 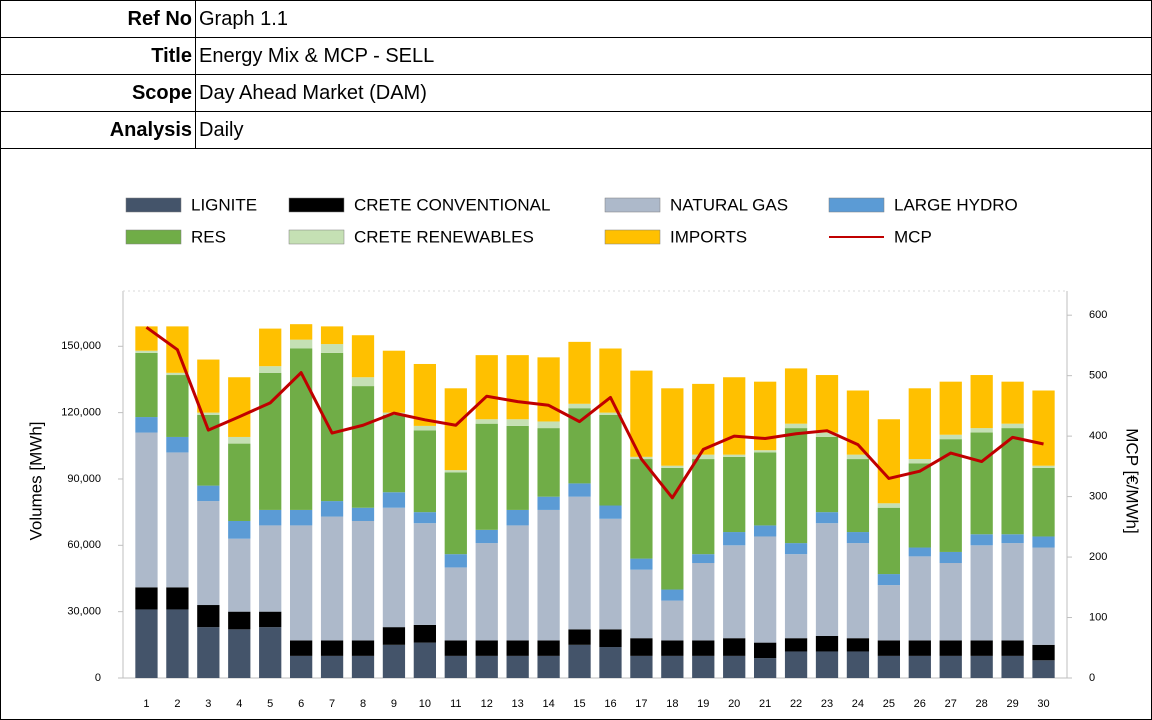 What do you see at coordinates (729, 204) in the screenshot?
I see `legend-label: NATURAL GAS` at bounding box center [729, 204].